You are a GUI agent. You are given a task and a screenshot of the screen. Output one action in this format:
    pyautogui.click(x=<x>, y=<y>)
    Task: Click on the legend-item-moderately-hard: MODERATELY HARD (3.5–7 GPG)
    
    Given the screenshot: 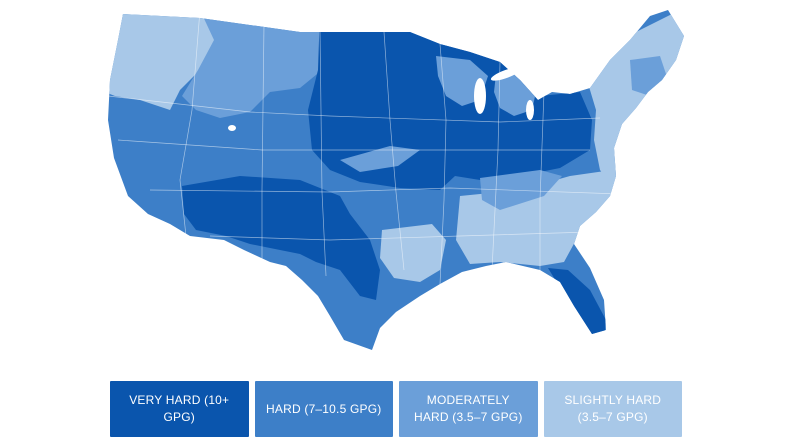 What is the action you would take?
    pyautogui.click(x=468, y=409)
    